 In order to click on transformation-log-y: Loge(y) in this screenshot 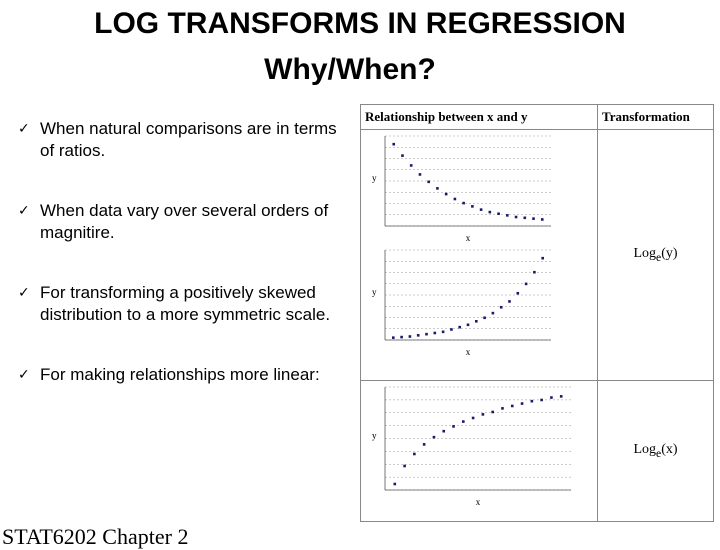, I will do `click(655, 255)`.